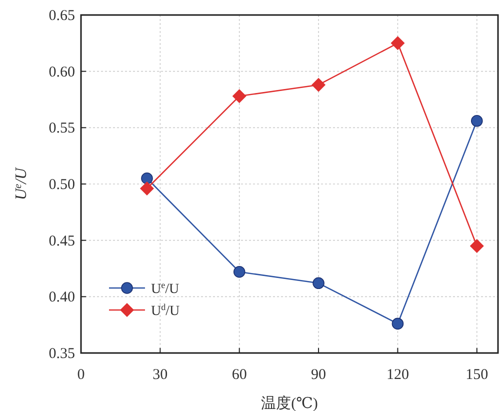 The width and height of the screenshot is (502, 411). I want to click on x-tick-label: 150, so click(477, 375).